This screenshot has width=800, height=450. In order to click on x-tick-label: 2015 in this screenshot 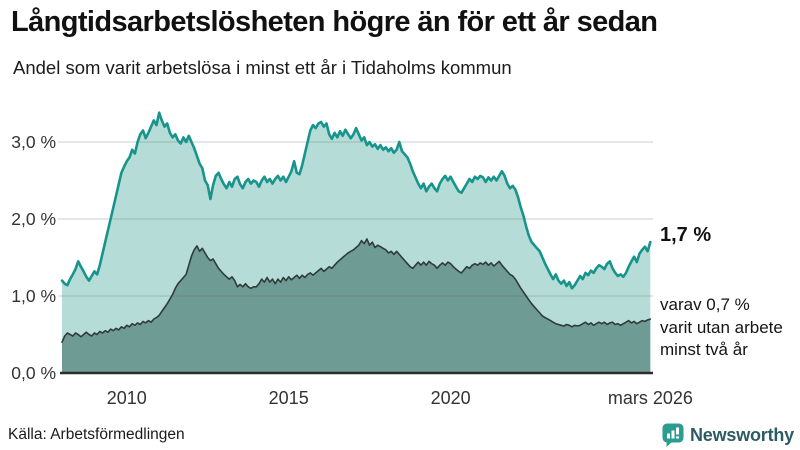, I will do `click(289, 398)`.